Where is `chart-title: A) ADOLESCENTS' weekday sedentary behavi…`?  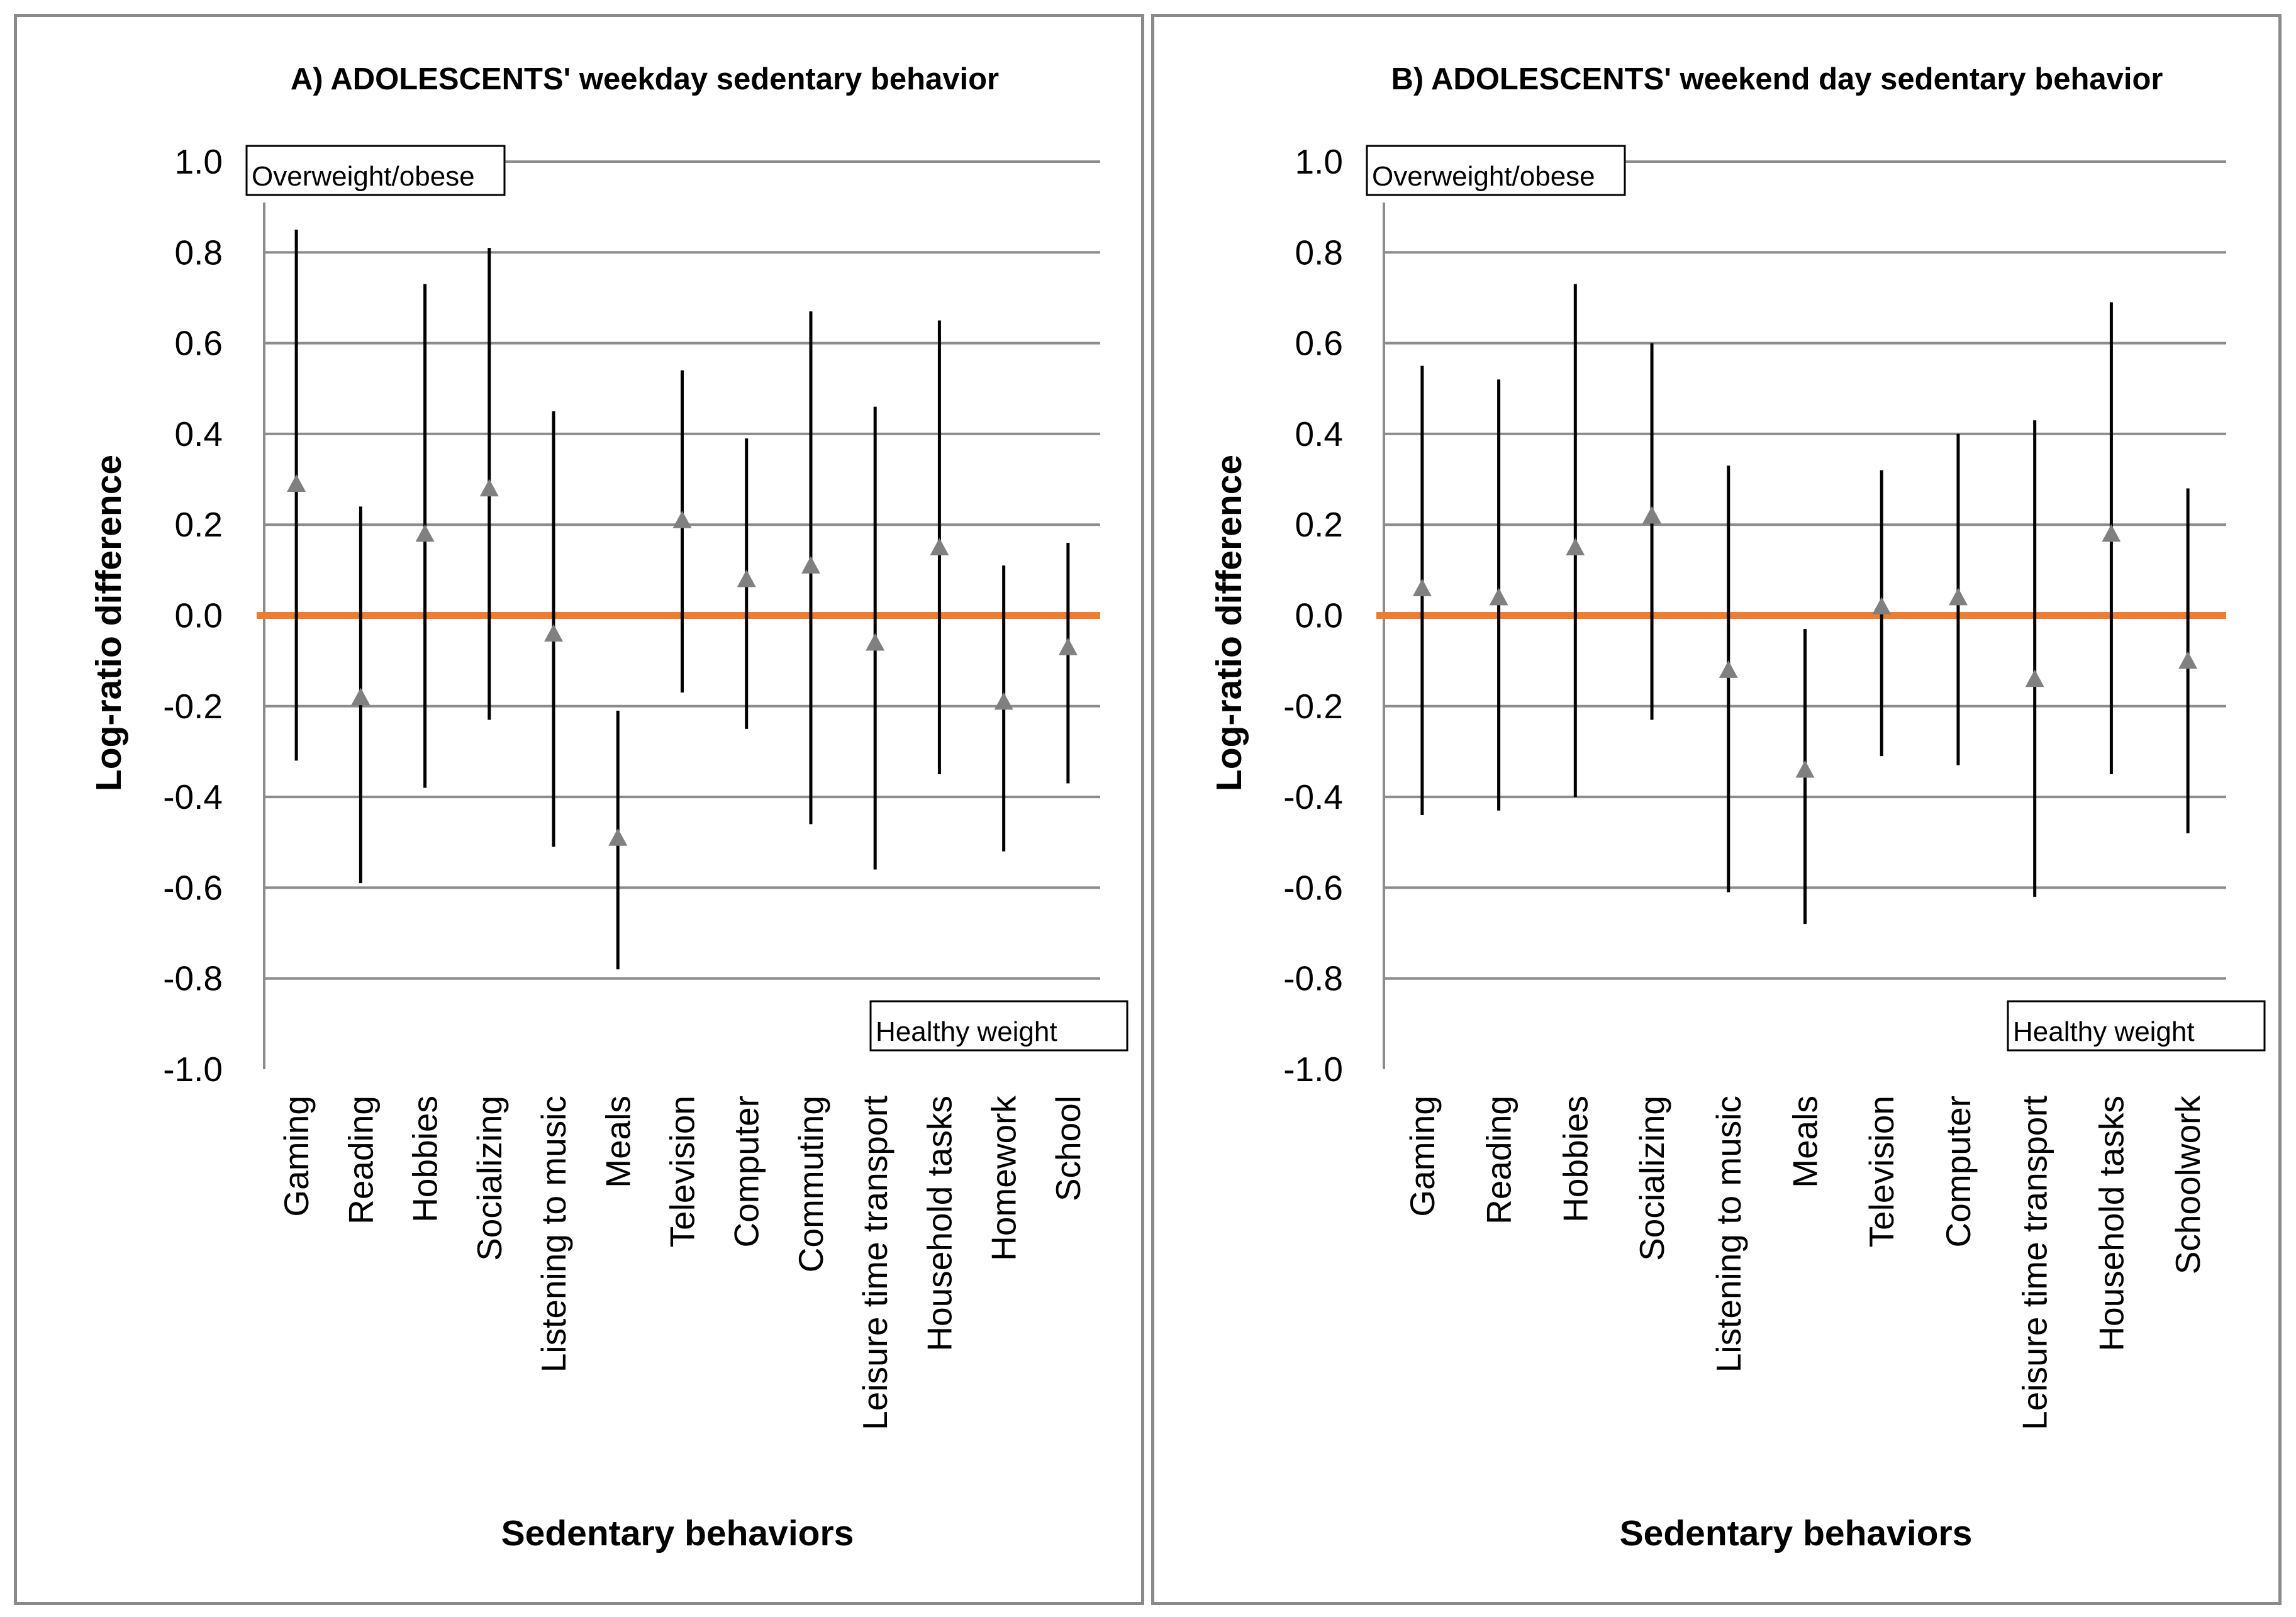
chart-title: A) ADOLESCENTS' weekday sedentary behavi… is located at coordinates (645, 79).